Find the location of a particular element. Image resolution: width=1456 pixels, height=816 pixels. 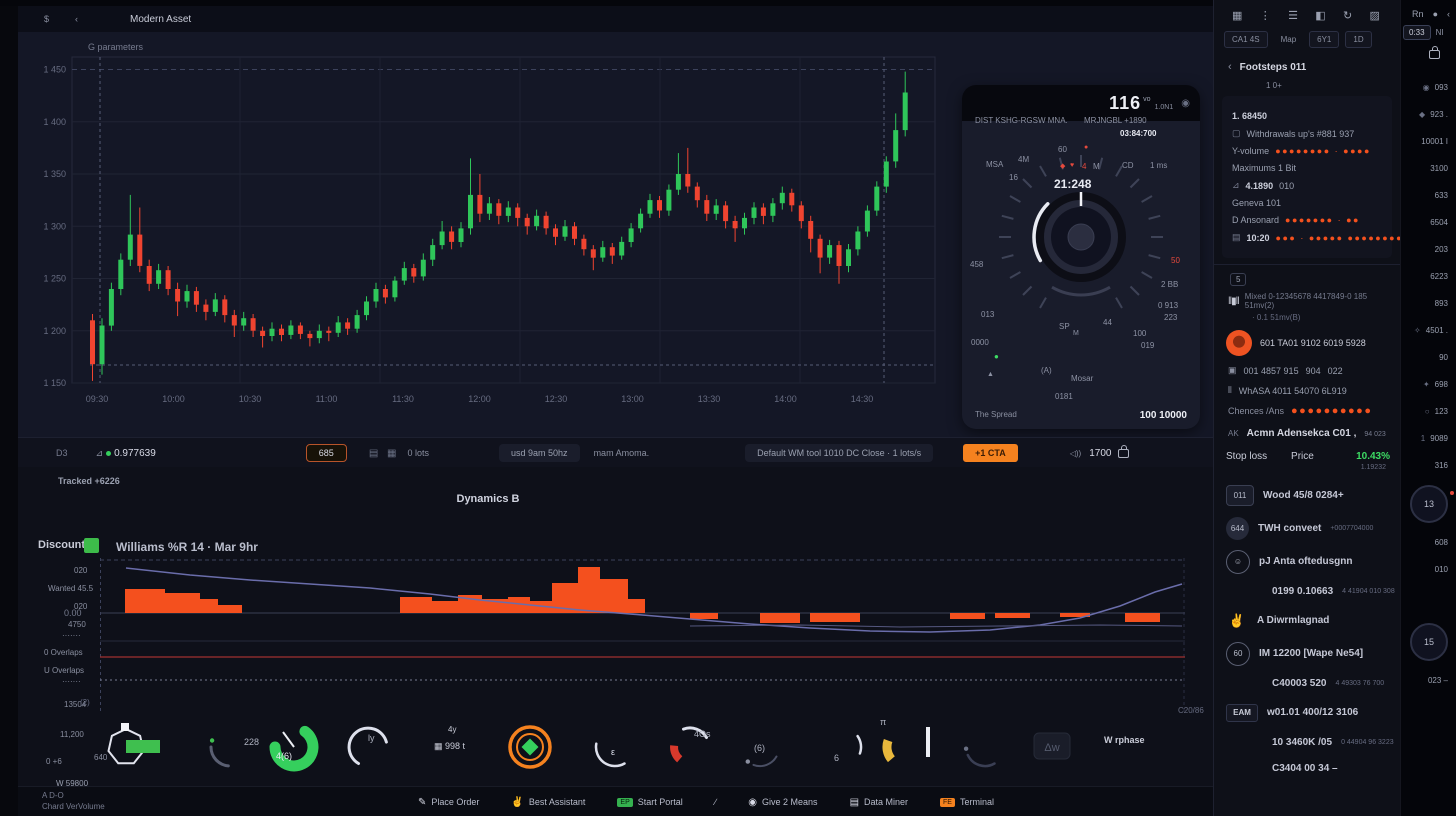

status-item-icon: ▤ is located at coordinates (854, 802).